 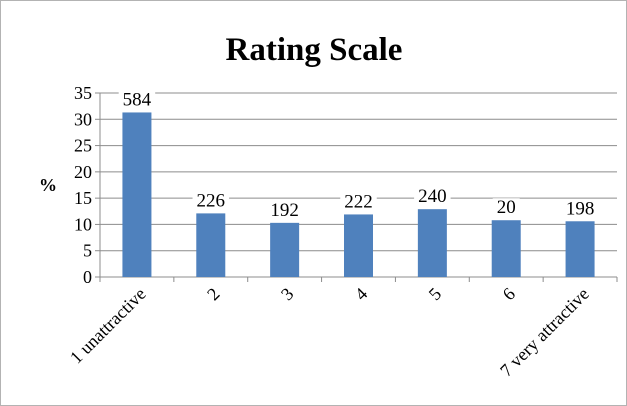 I want to click on y-tick-label: 0, so click(x=87, y=277).